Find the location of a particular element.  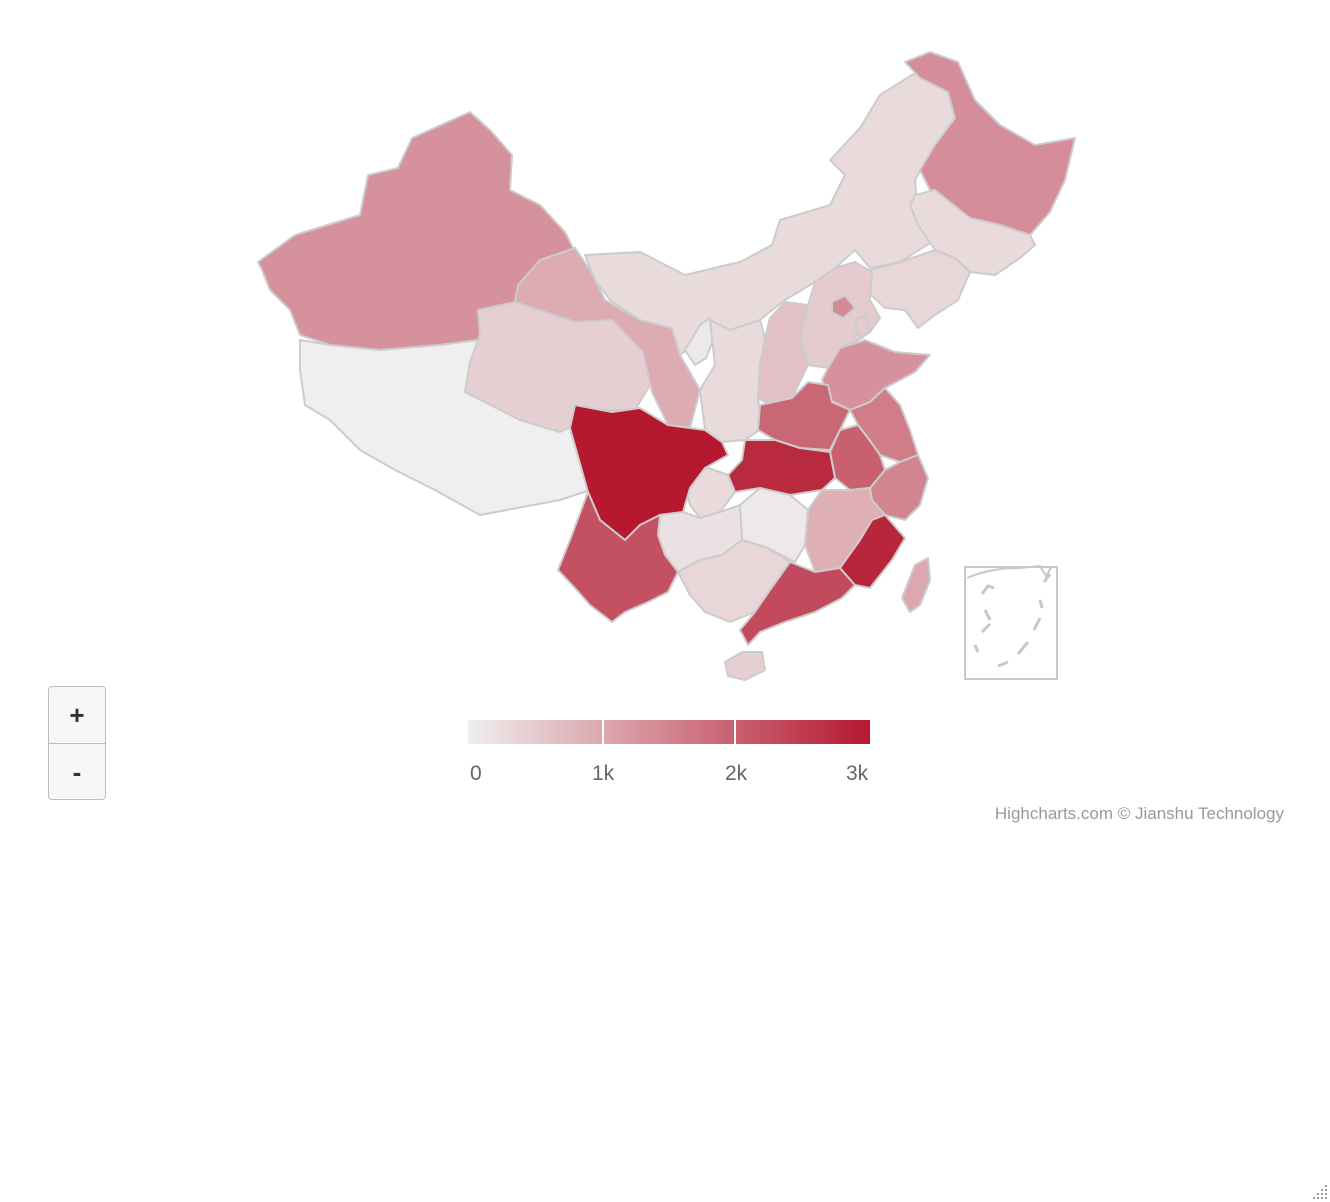

region-ningxia is located at coordinates (699, 341).